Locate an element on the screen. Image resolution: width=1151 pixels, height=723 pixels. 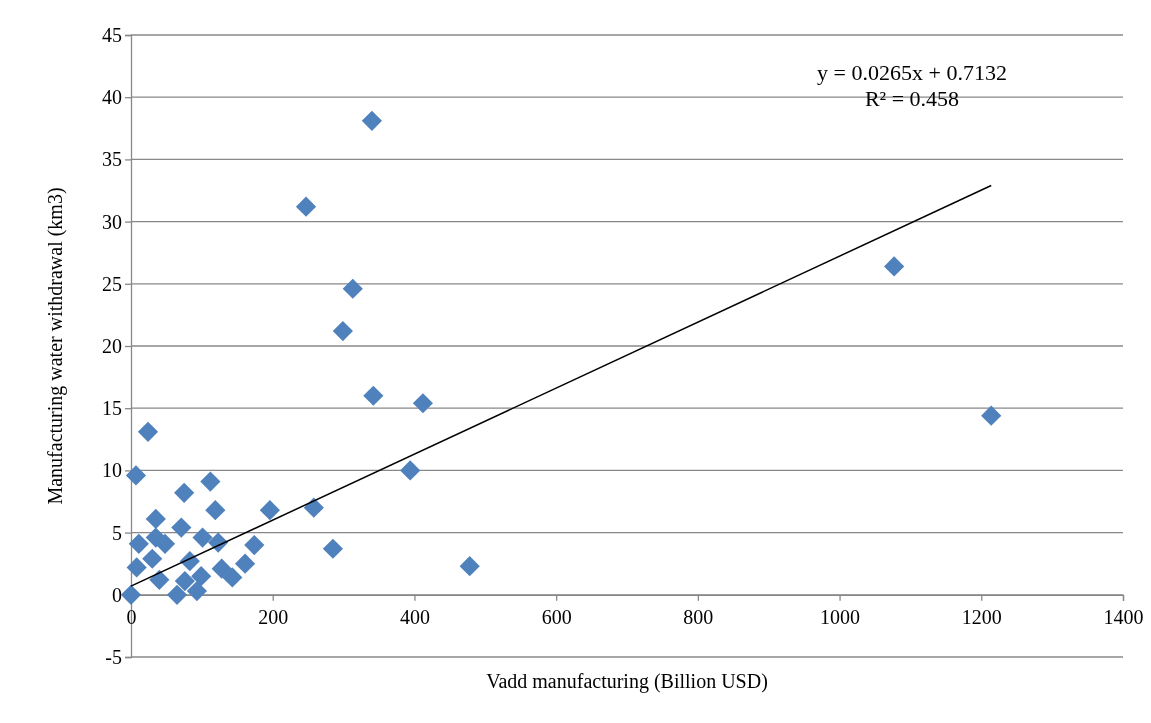
y-tick-label: 10 is located at coordinates (112, 470).